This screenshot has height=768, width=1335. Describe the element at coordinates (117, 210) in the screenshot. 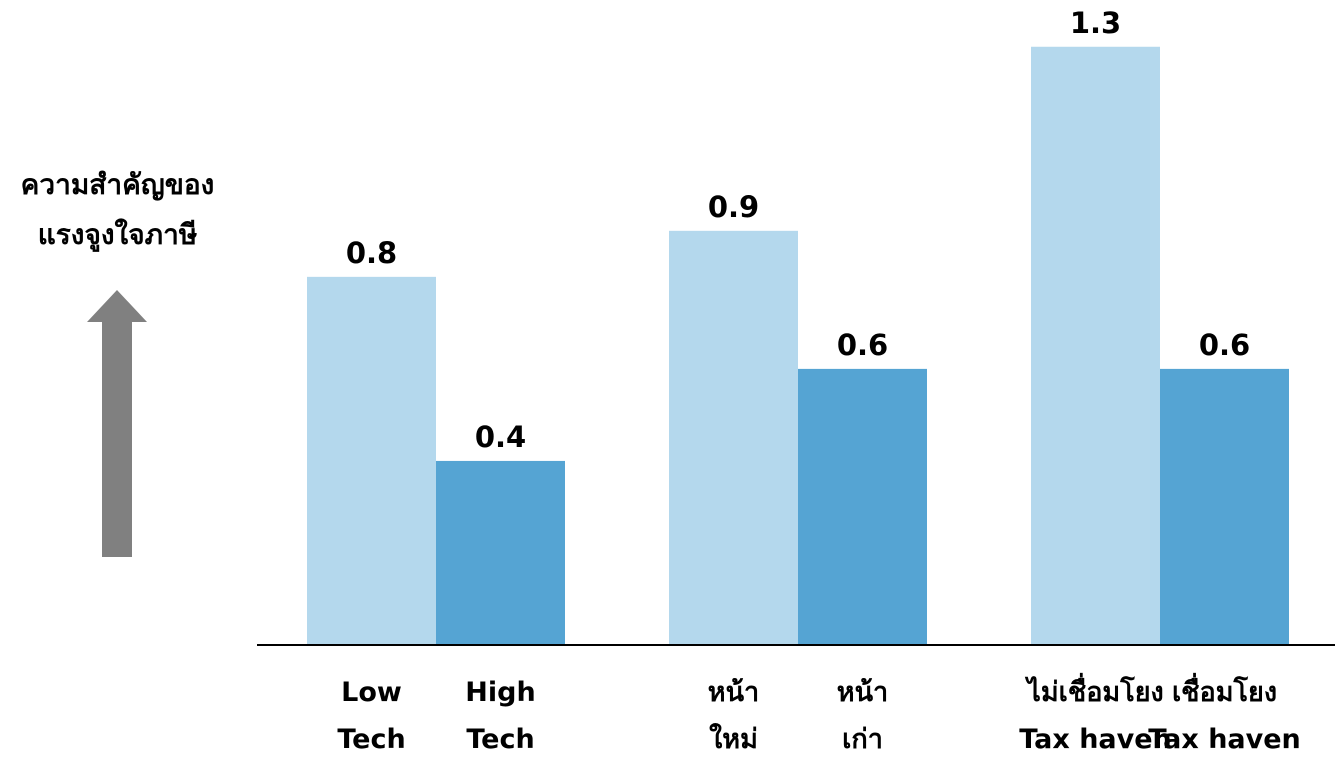

I see `y-axis-title: ความสำคัญของ แรงจูงใจภาษี` at that location.